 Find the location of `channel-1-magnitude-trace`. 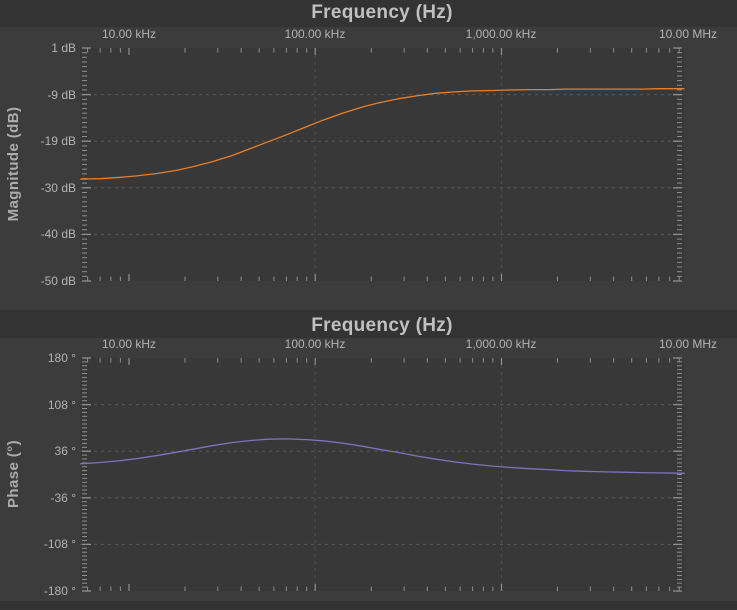

channel-1-magnitude-trace is located at coordinates (382, 134).